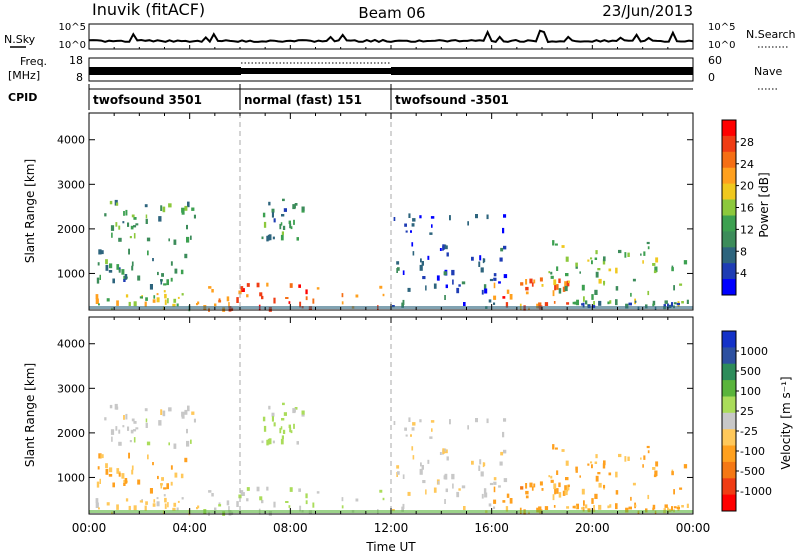 The width and height of the screenshot is (800, 554). I want to click on power-colorbar-swatch, so click(729, 271).